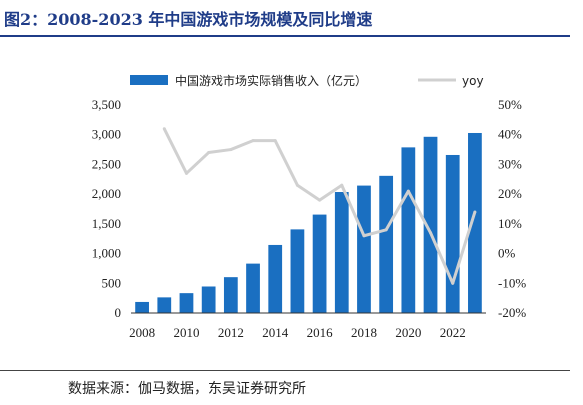 This screenshot has width=583, height=405. What do you see at coordinates (187, 389) in the screenshot?
I see `source-note: 数据来源：伽马数据，东吴证券研究所` at bounding box center [187, 389].